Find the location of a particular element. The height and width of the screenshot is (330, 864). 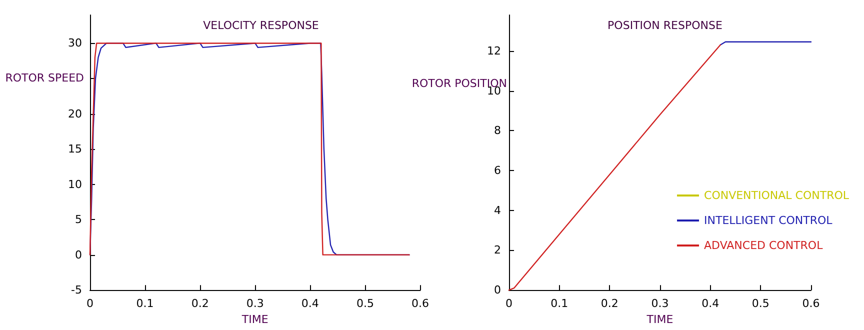

y-tick-label: 20 is located at coordinates (75, 113).